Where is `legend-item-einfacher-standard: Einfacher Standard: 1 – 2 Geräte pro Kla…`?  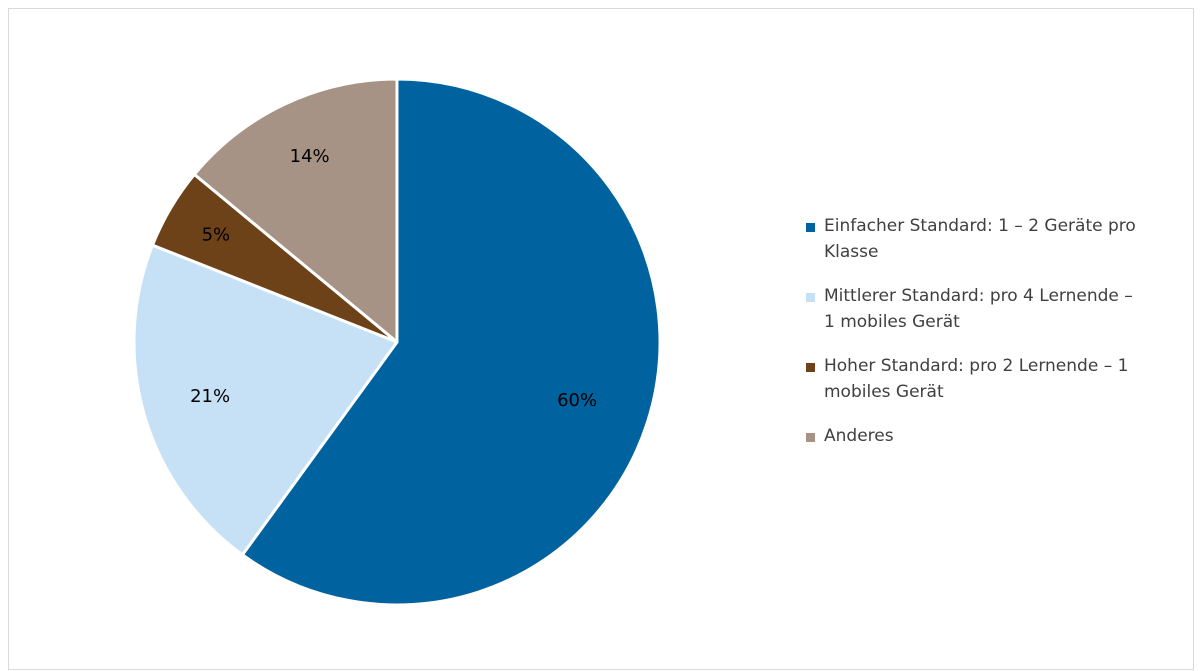 legend-item-einfacher-standard: Einfacher Standard: 1 – 2 Geräte pro Kla… is located at coordinates (1003, 239).